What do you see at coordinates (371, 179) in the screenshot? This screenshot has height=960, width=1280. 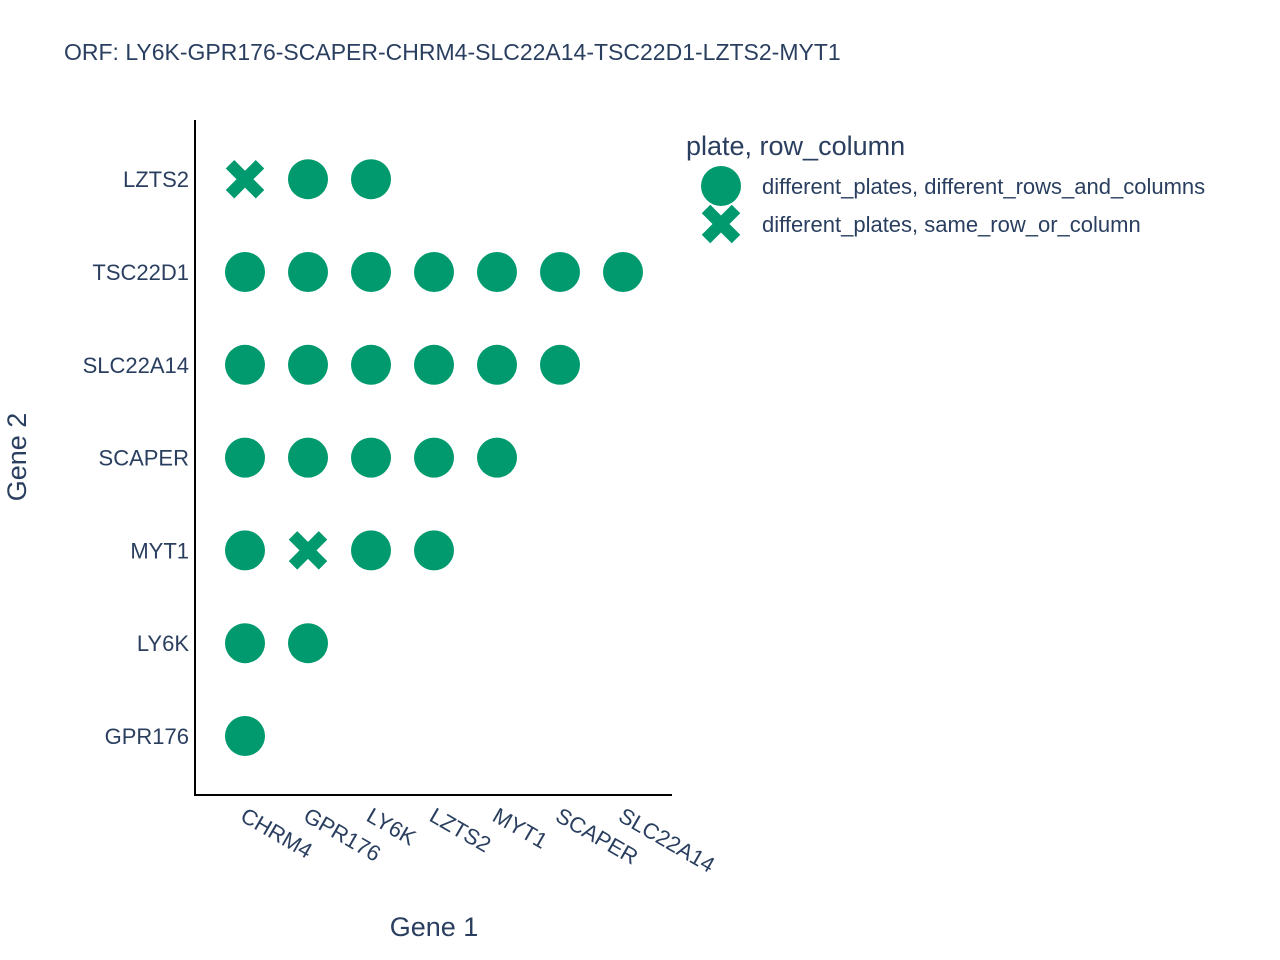 I see `point-circle-ly6k-lzts2` at bounding box center [371, 179].